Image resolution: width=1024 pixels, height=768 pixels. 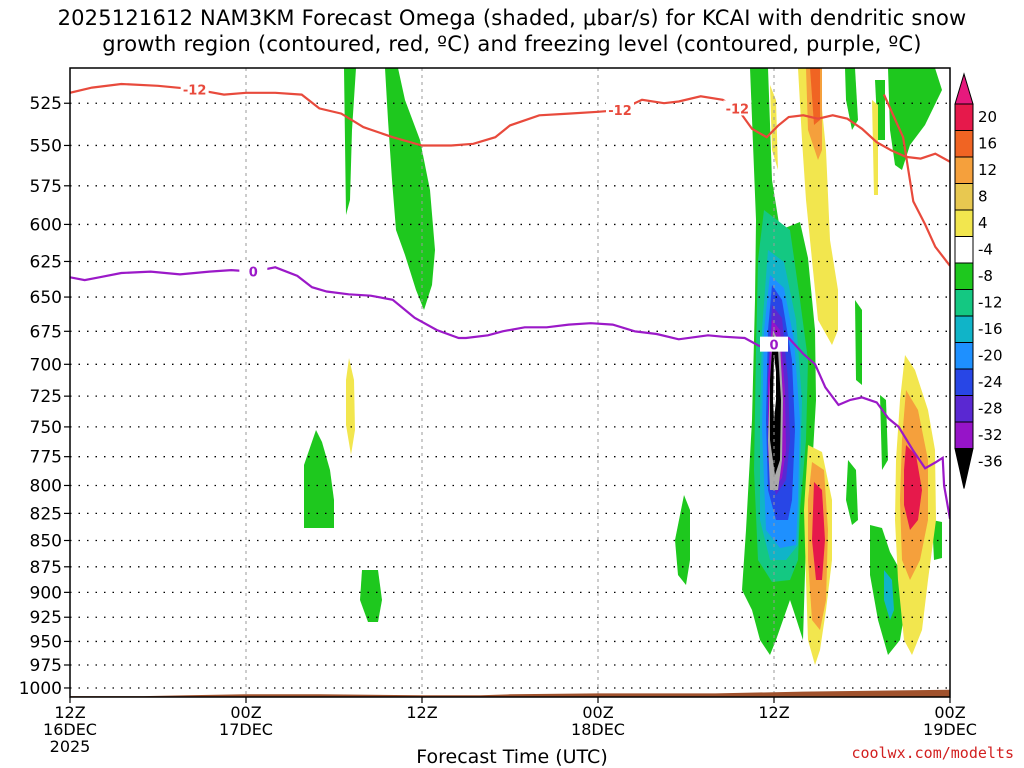 I want to click on terrain-fill, so click(x=510, y=693).